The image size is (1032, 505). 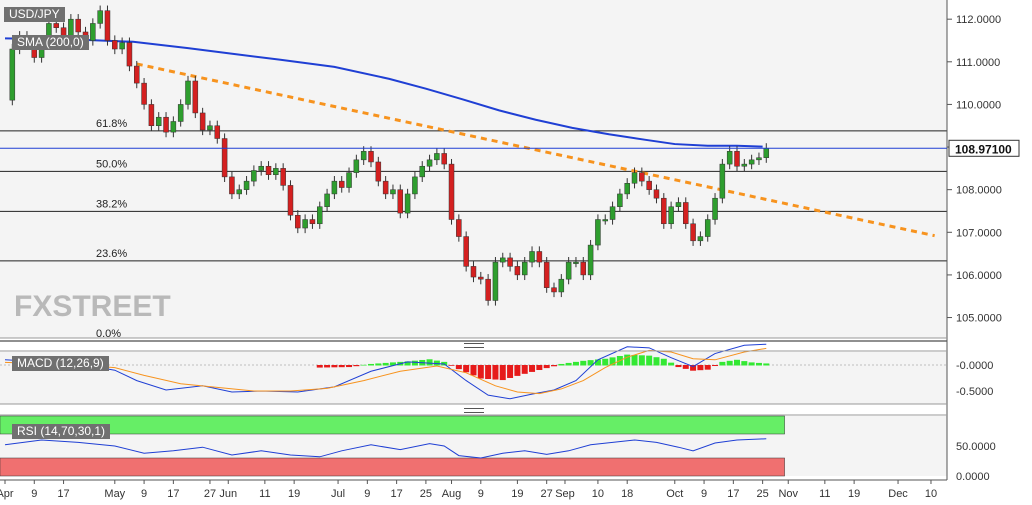 I want to click on time-tick-label: Nov, so click(x=788, y=494).